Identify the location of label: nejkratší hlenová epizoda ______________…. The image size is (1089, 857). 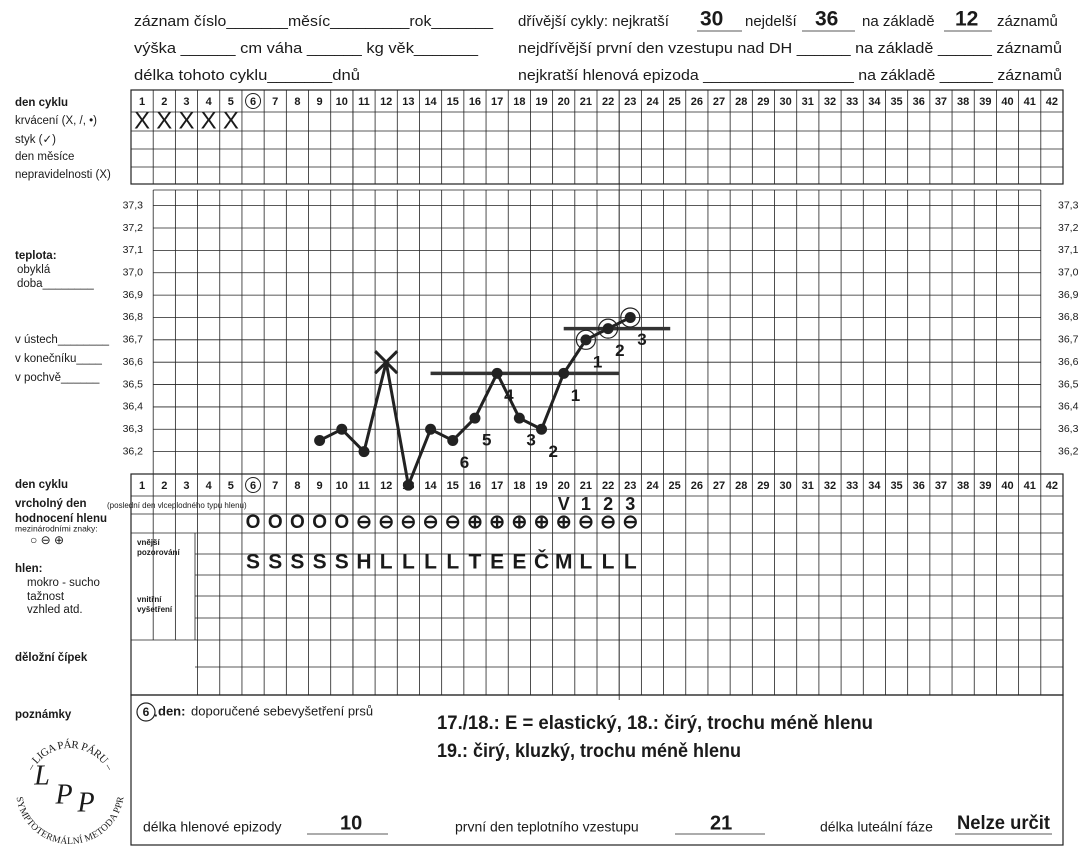
(790, 75).